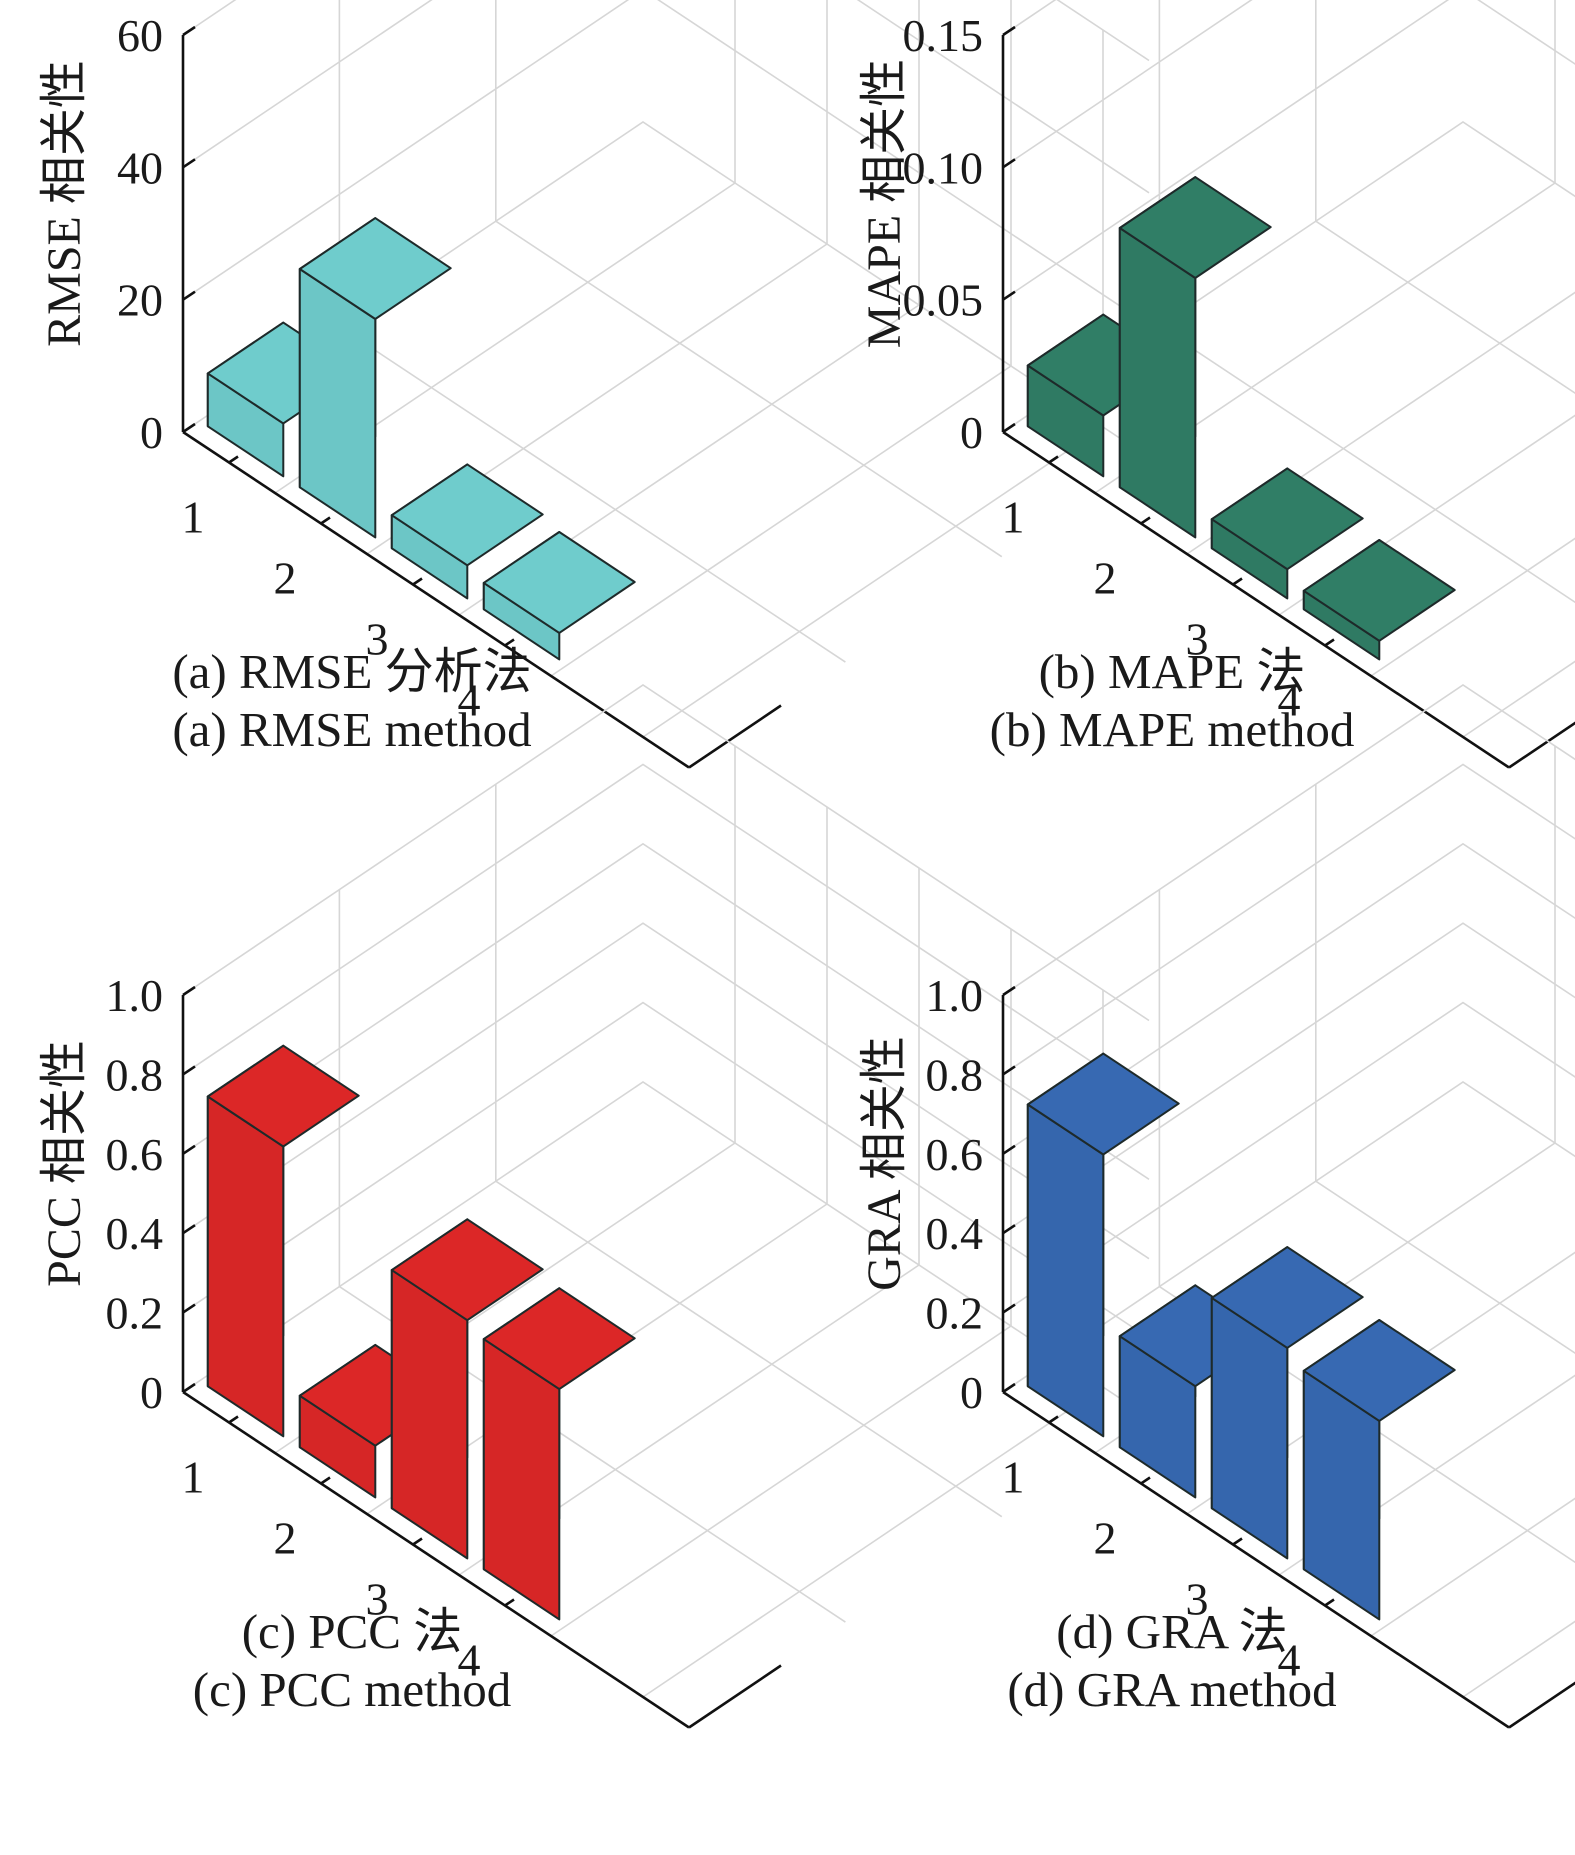 This screenshot has height=1855, width=1575. Describe the element at coordinates (1065, 1270) in the screenshot. I see `bar-face-front` at that location.